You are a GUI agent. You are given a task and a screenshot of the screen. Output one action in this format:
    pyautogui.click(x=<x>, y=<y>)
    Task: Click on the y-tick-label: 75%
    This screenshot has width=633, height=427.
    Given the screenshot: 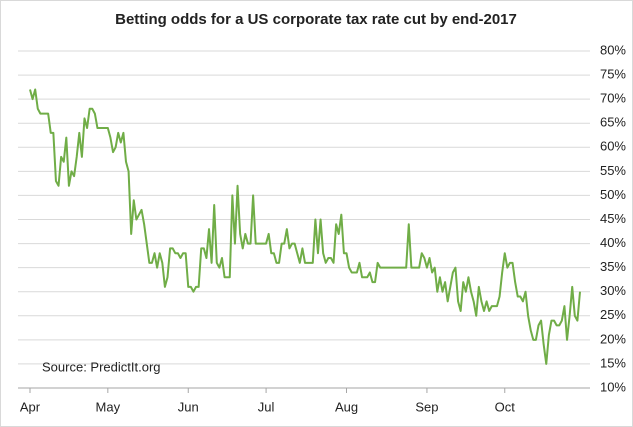 What is the action you would take?
    pyautogui.click(x=613, y=74)
    